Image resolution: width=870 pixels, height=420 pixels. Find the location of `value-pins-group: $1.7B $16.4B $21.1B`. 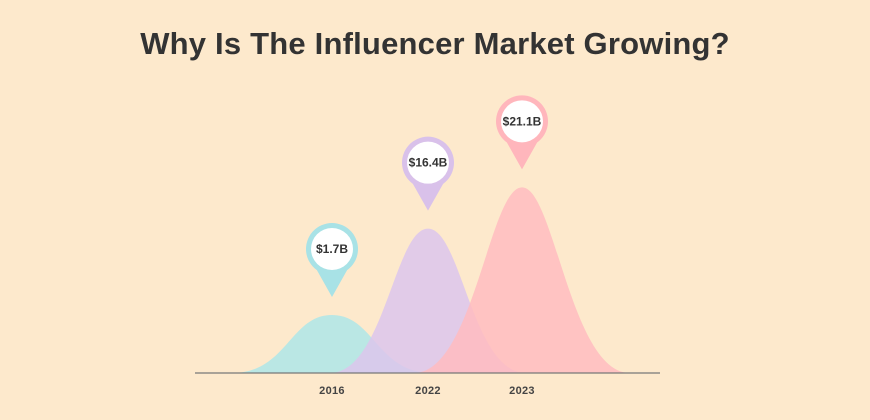

value-pins-group: $1.7B $16.4B $21.1B is located at coordinates (427, 196).